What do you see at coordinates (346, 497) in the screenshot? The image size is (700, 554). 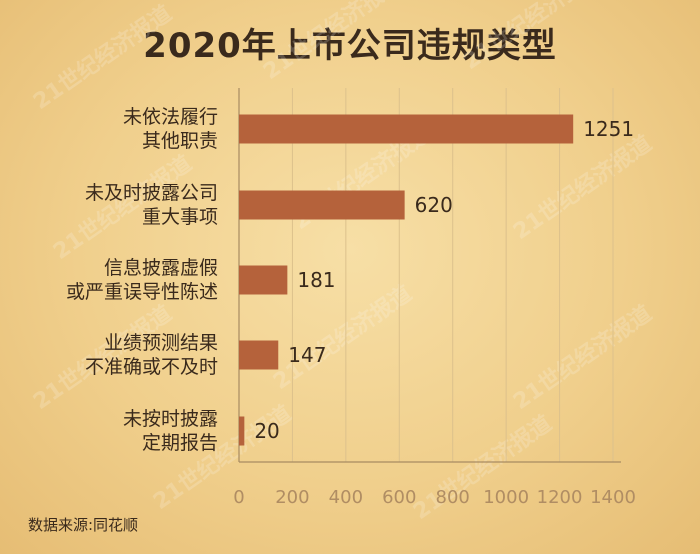 I see `x-tick-label: 400` at bounding box center [346, 497].